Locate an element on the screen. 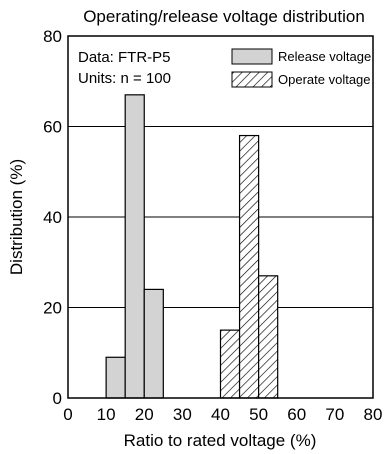 Image resolution: width=386 pixels, height=454 pixels. legend: Release voltage Operate voltage is located at coordinates (301, 68).